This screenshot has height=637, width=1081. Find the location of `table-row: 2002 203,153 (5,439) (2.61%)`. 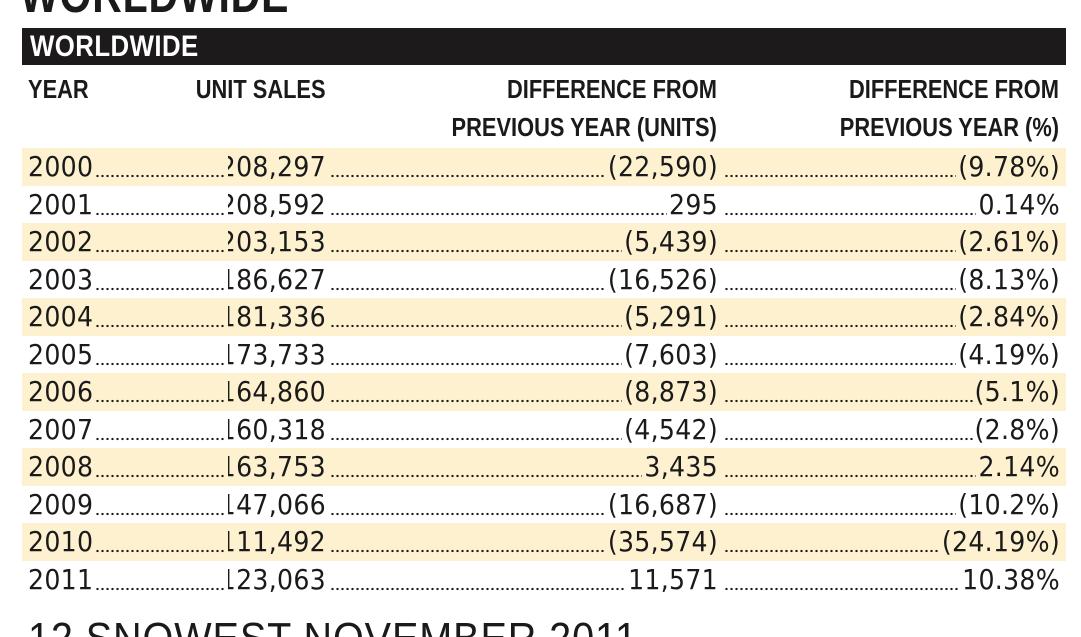

table-row: 2002 203,153 (5,439) (2.61%) is located at coordinates (544, 242).